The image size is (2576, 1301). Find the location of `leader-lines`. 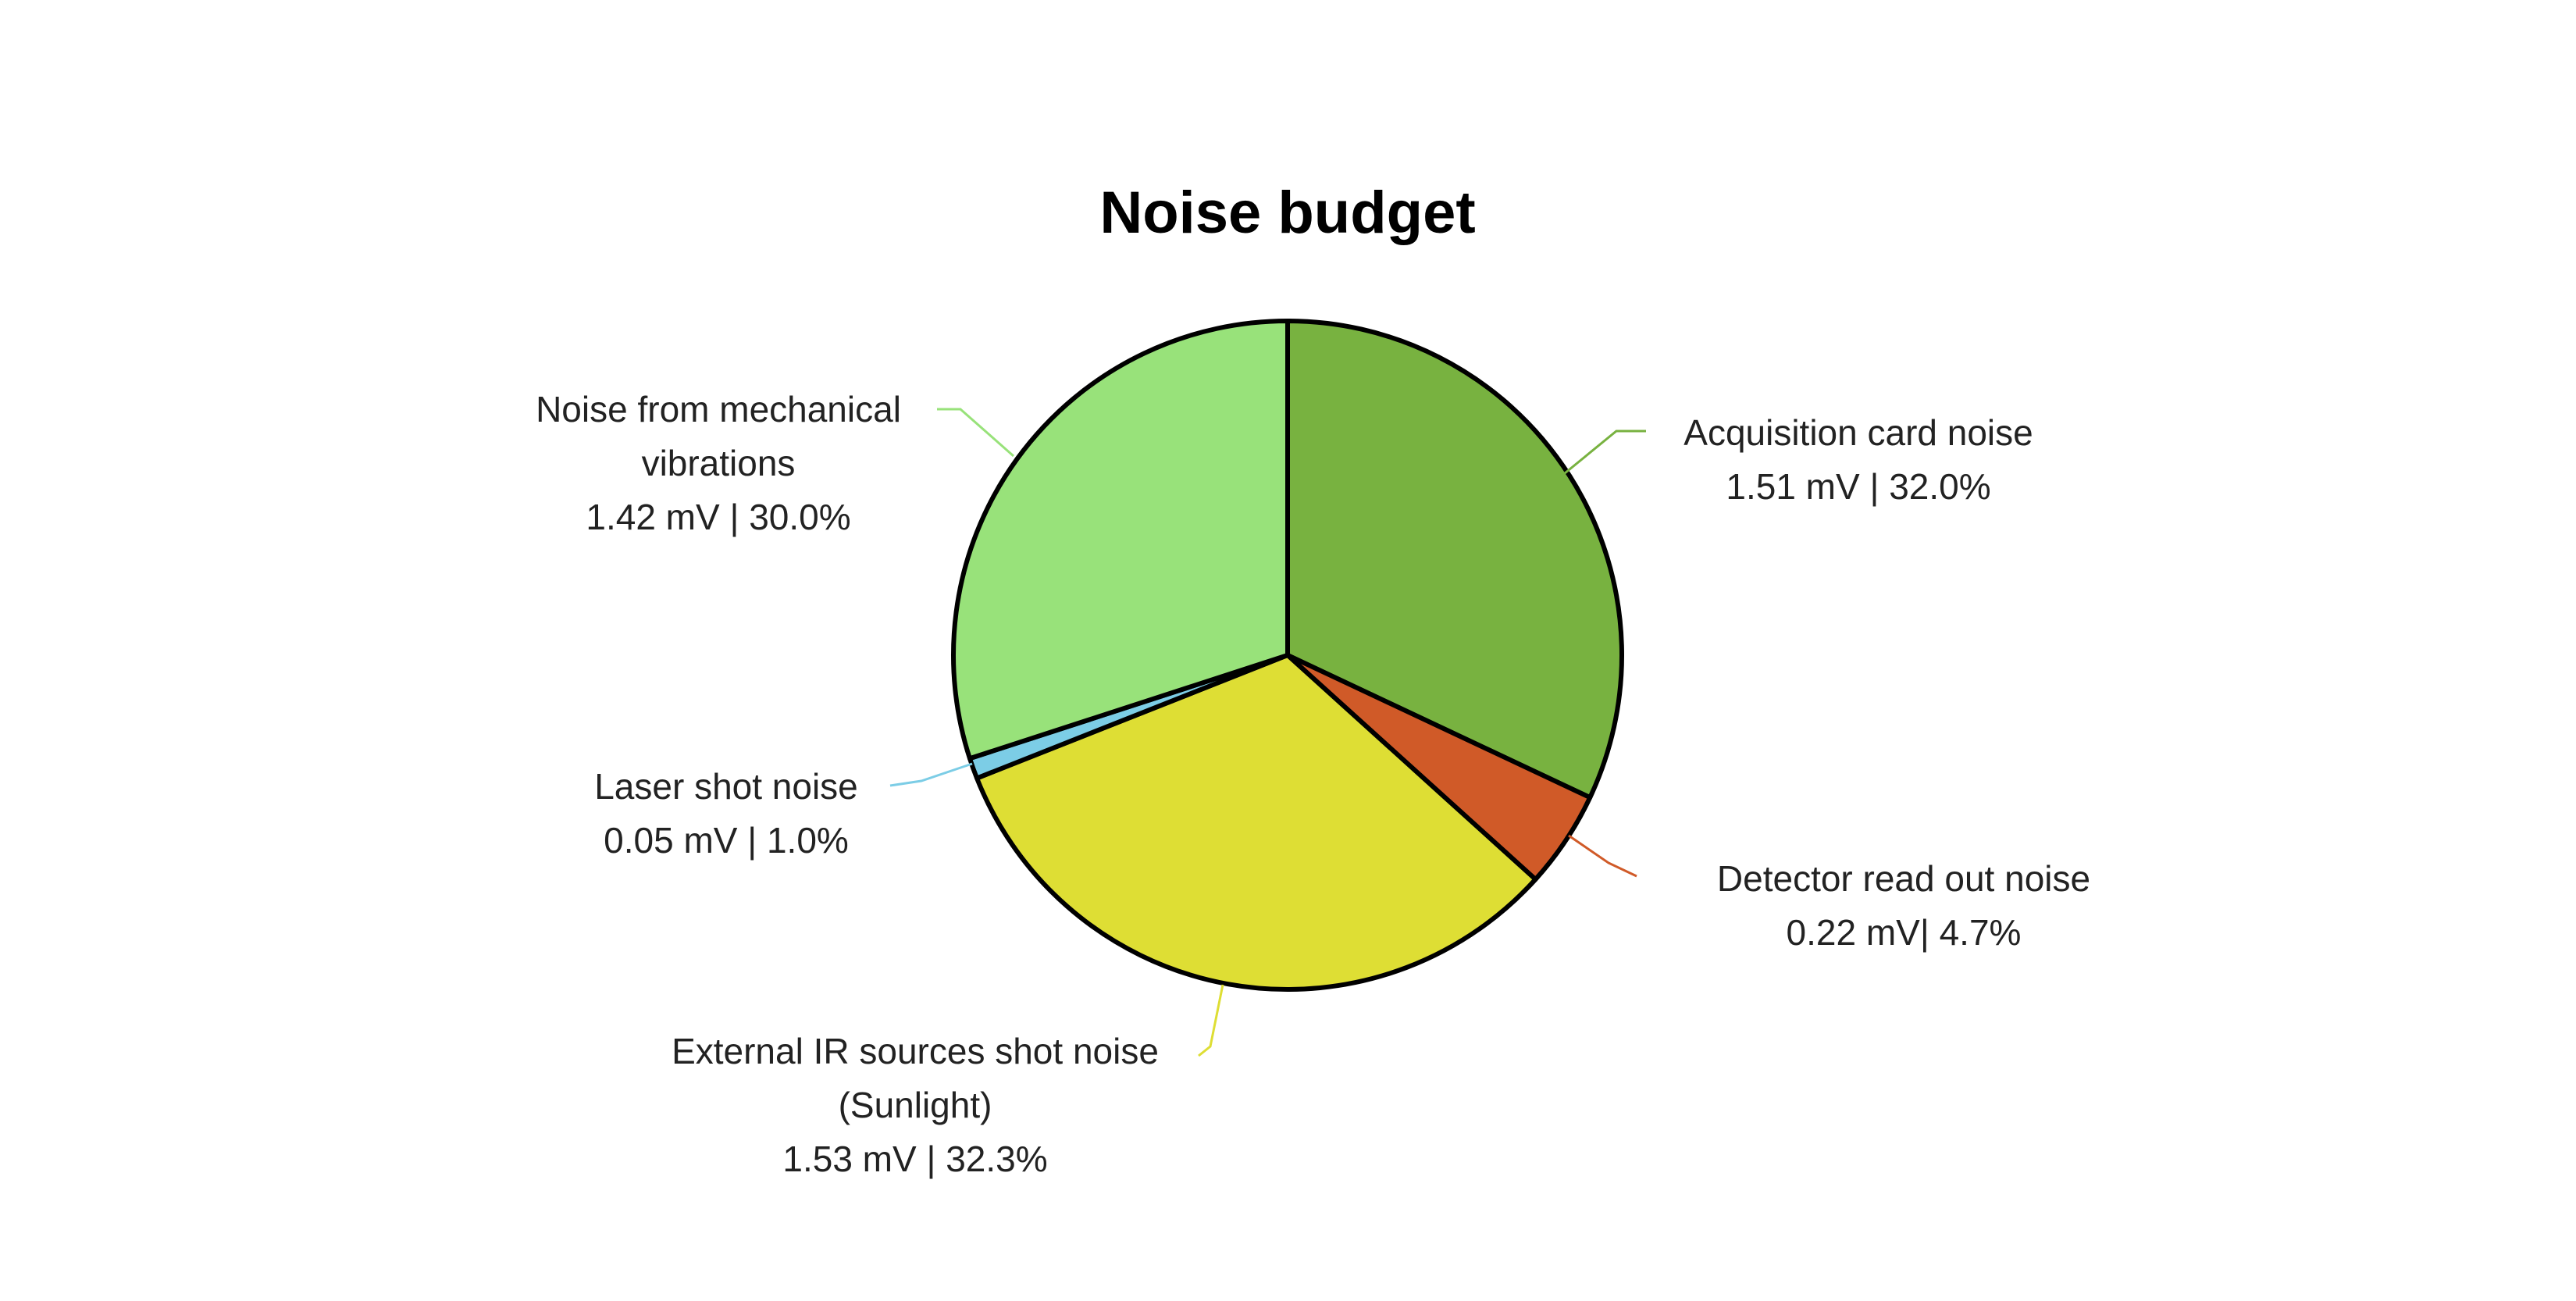

leader-lines is located at coordinates (1267, 732).